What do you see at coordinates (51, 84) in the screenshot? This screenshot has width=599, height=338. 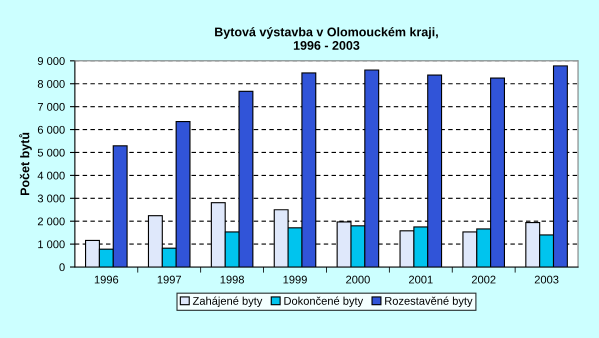 I see `y-tick-label: 8 000` at bounding box center [51, 84].